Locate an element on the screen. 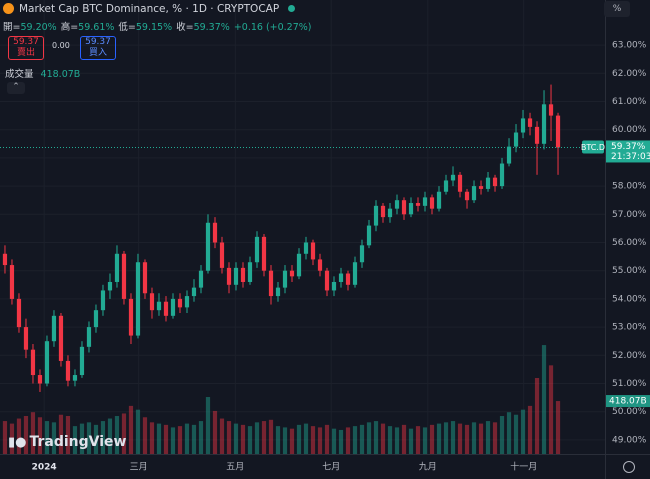 This screenshot has width=650, height=479. volume-axis-label: 418.07B is located at coordinates (628, 402).